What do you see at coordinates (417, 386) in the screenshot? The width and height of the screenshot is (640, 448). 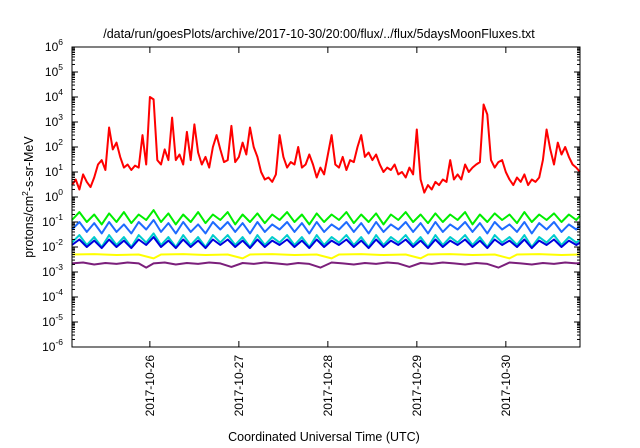 I see `x-tick-label: 2017-10-29` at bounding box center [417, 386].